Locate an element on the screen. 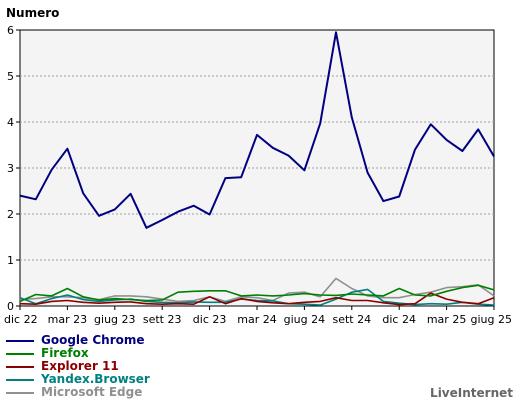  series-line-yandex-browser is located at coordinates (257, 297).